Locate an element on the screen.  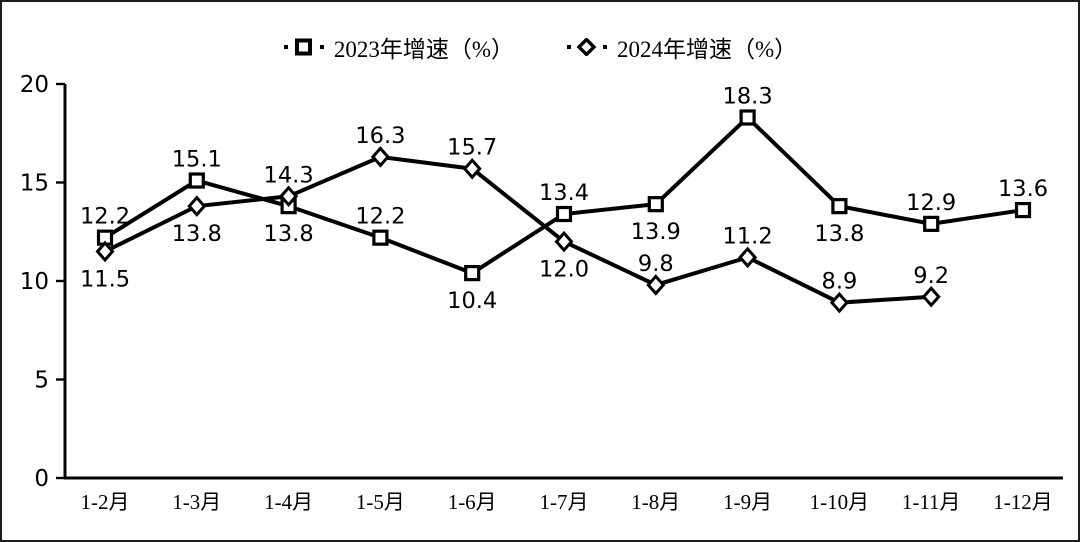
data-label: 9.2 is located at coordinates (931, 276).